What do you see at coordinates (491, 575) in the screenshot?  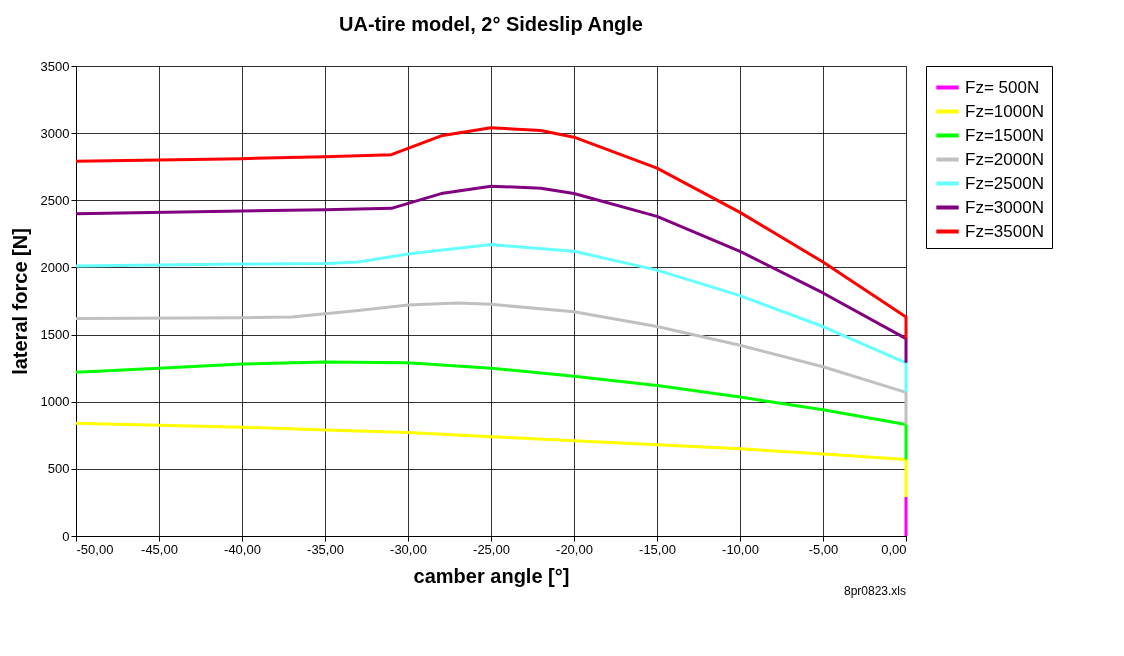 I see `x-axis-title: camber angle [°]` at bounding box center [491, 575].